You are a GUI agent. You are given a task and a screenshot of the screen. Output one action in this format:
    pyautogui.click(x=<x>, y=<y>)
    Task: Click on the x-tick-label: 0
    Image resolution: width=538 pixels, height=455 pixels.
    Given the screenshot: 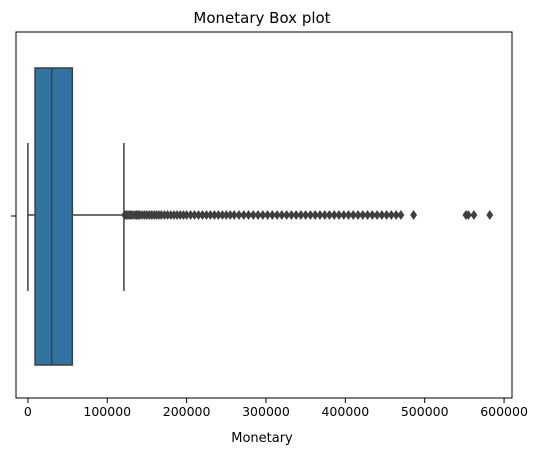 What is the action you would take?
    pyautogui.click(x=28, y=411)
    